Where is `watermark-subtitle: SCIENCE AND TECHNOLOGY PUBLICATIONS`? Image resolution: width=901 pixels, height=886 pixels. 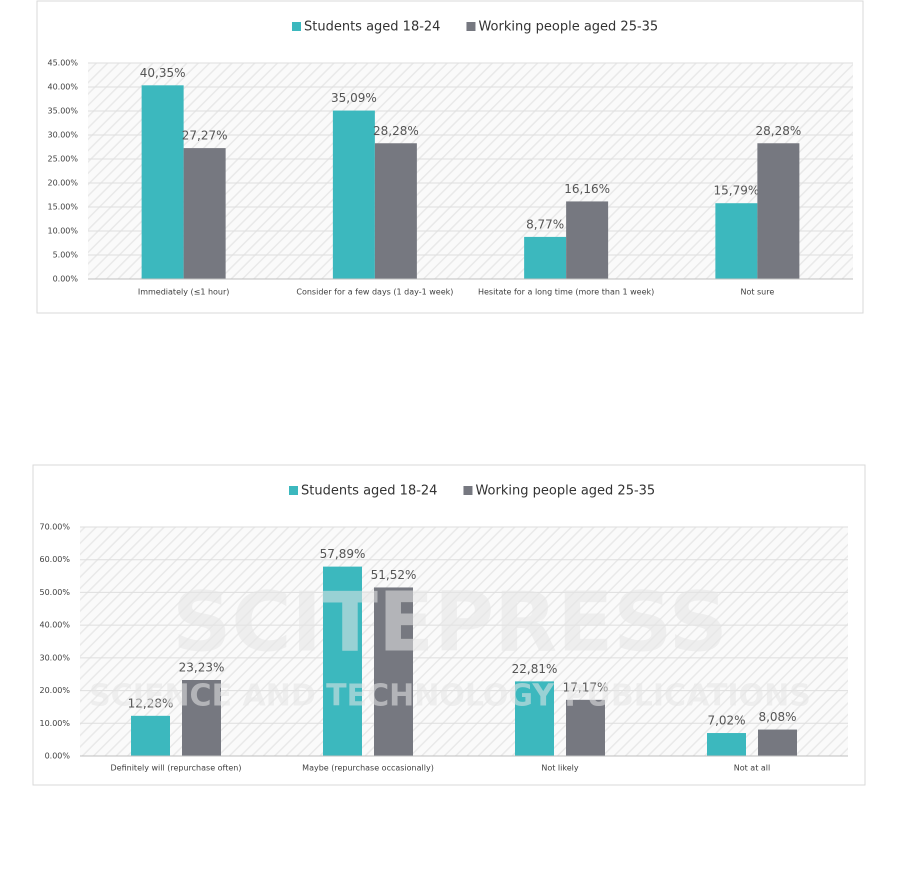 watermark-subtitle: SCIENCE AND TECHNOLOGY PUBLICATIONS is located at coordinates (450, 696).